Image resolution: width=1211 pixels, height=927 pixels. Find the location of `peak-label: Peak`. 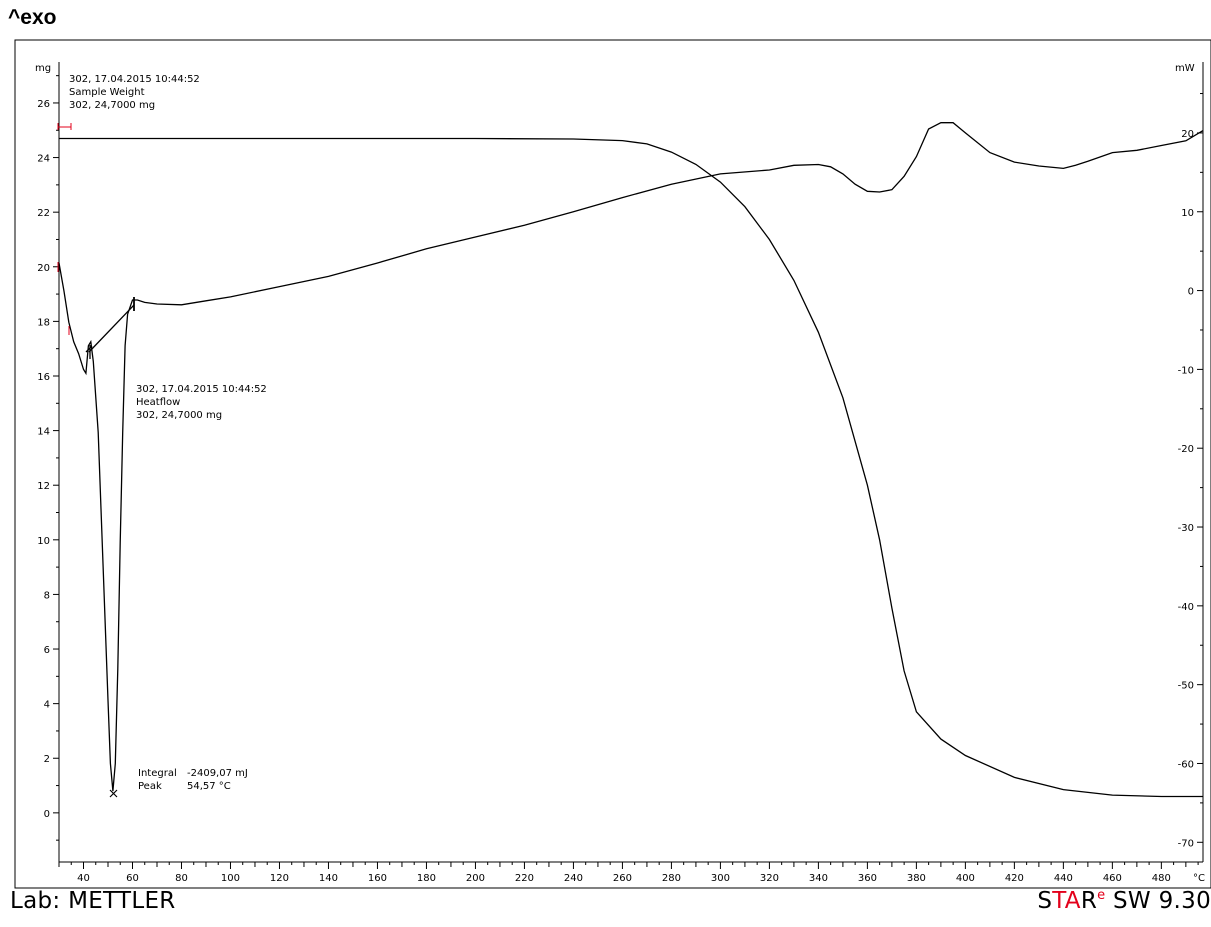

peak-label: Peak is located at coordinates (150, 786).